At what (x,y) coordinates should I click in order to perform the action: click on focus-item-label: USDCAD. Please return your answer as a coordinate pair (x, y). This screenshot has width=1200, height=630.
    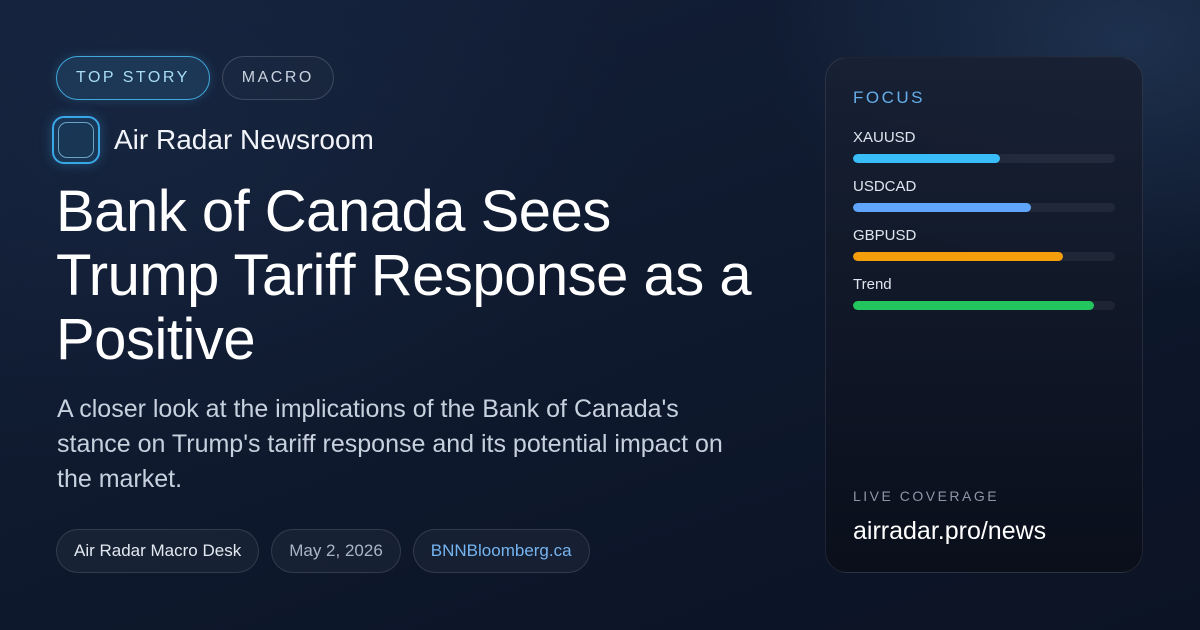
    Looking at the image, I should click on (984, 187).